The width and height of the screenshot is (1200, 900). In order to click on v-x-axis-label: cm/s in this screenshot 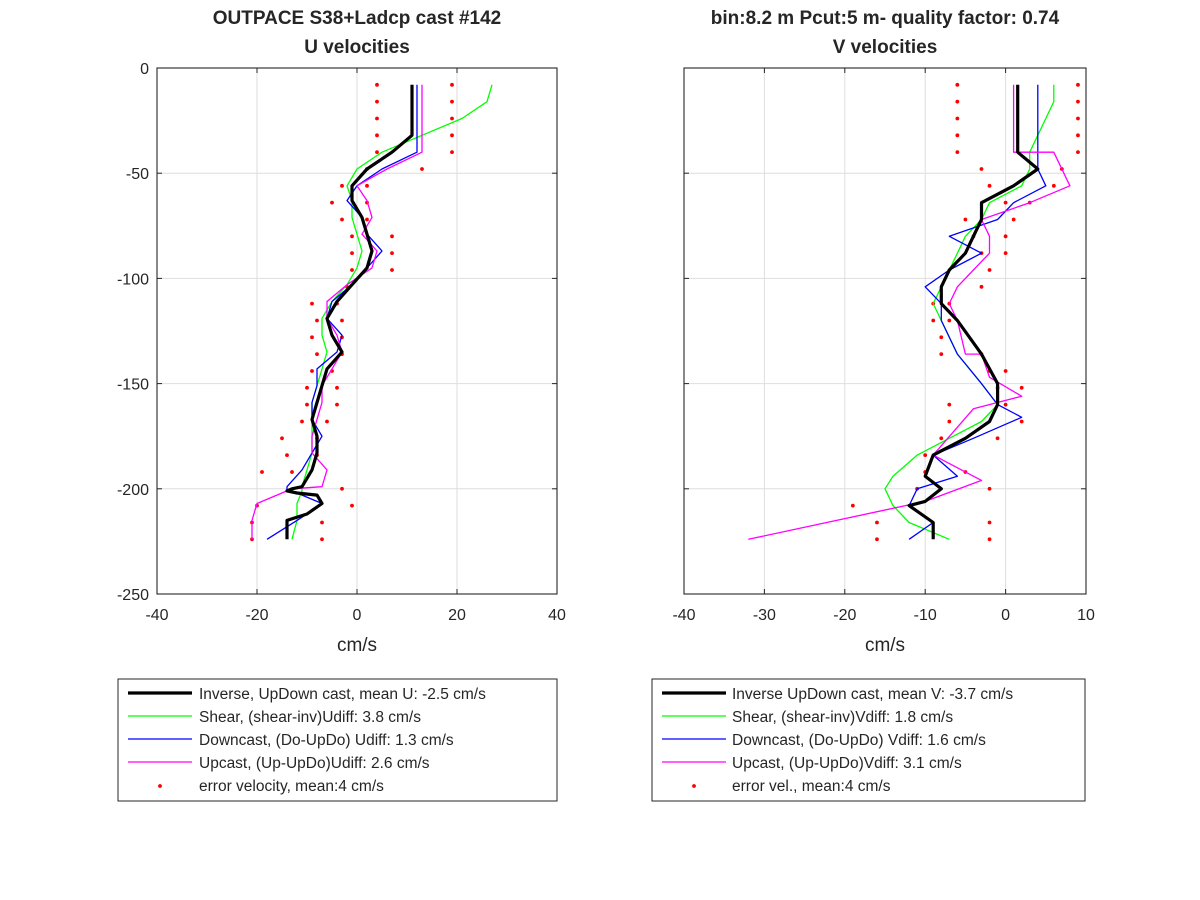, I will do `click(885, 645)`.